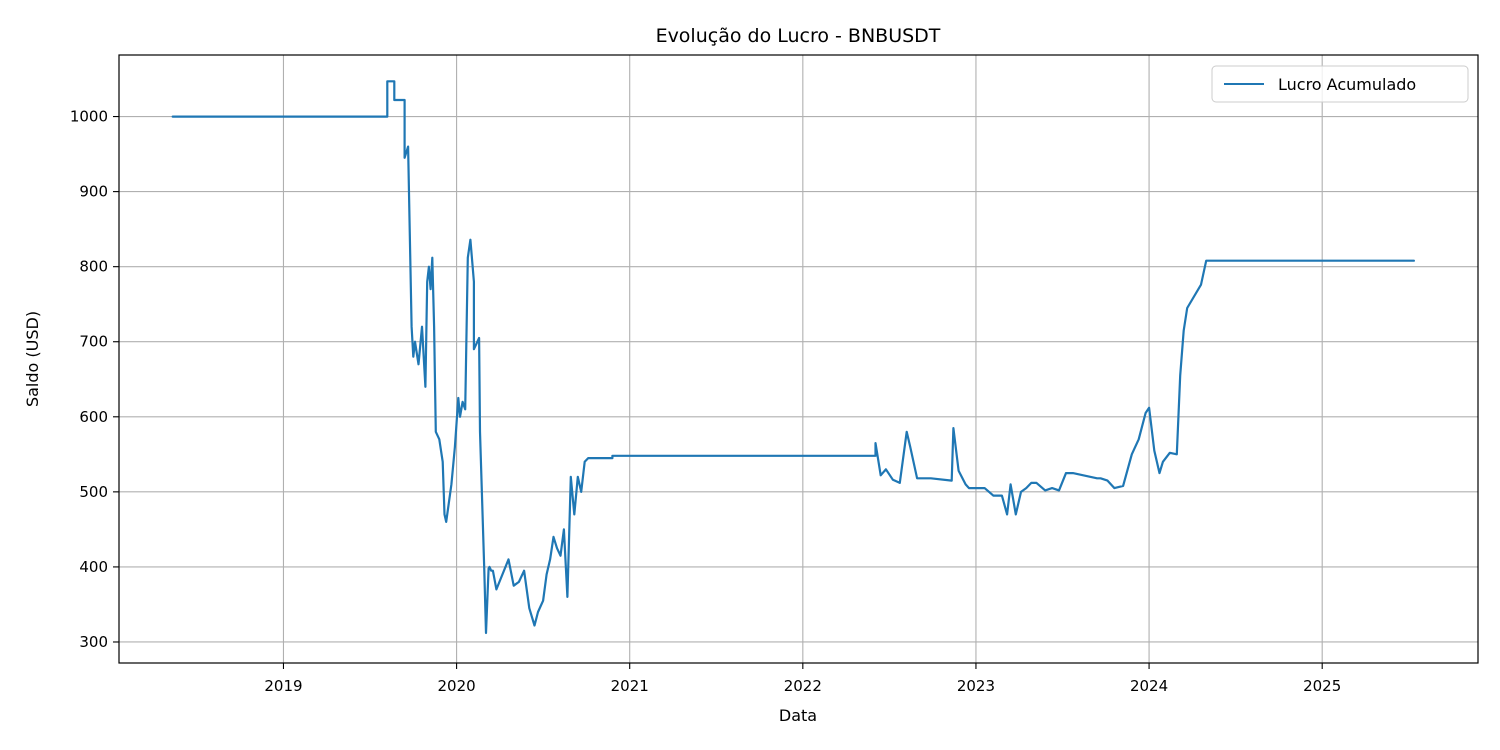 The width and height of the screenshot is (1500, 750). Describe the element at coordinates (976, 686) in the screenshot. I see `x-tick-label: 2023` at that location.